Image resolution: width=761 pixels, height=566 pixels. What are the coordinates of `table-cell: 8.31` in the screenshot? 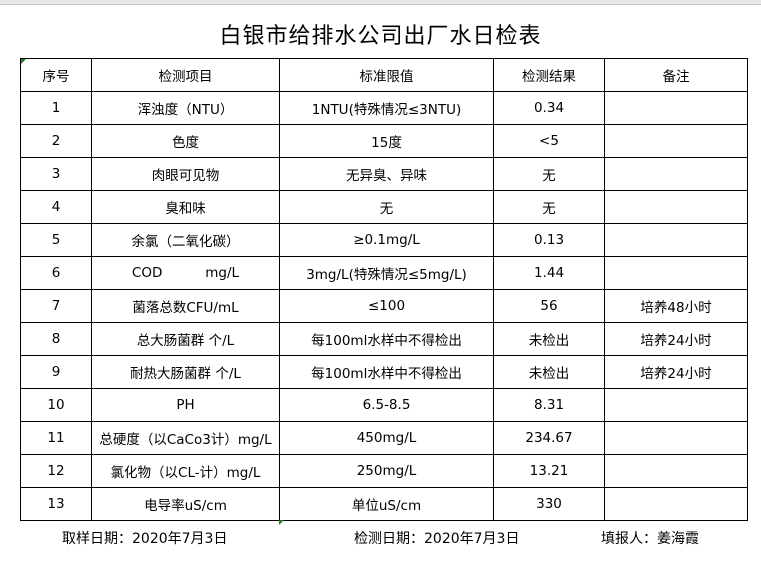 It's located at (549, 405).